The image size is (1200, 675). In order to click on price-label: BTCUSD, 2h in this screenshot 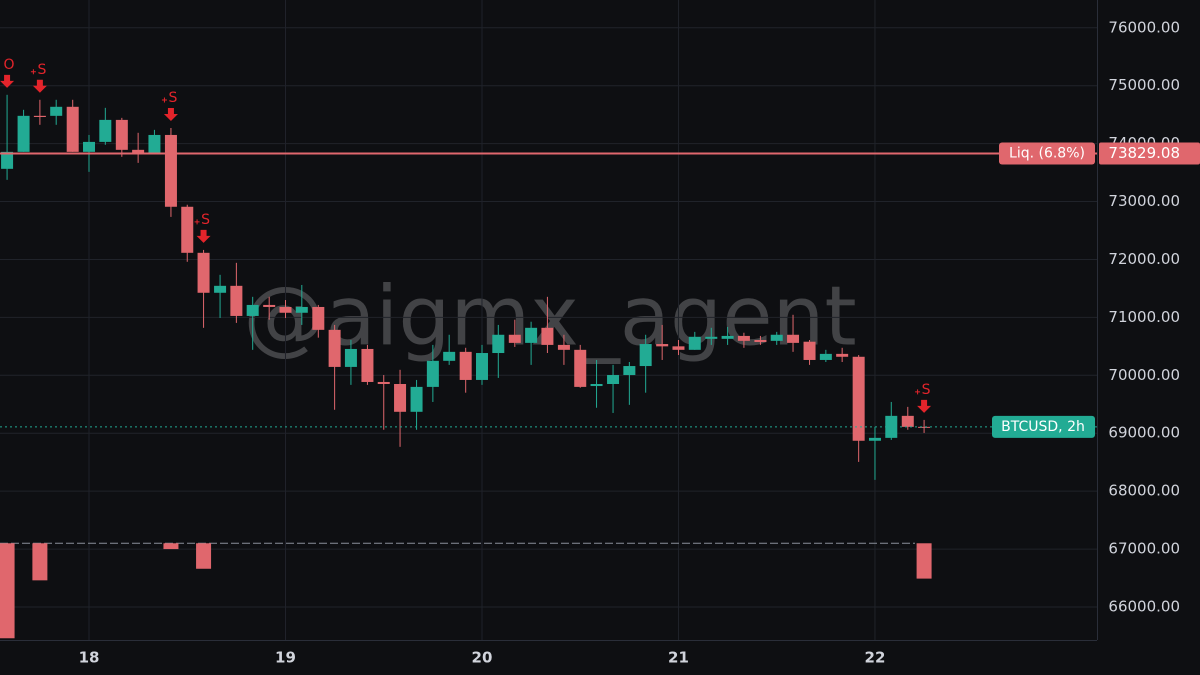, I will do `click(1043, 427)`.